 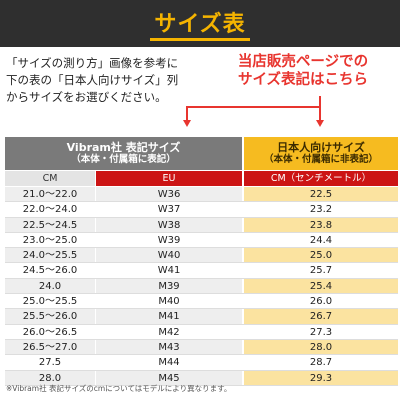 I want to click on cell-cm: 28.0, so click(x=50, y=378).